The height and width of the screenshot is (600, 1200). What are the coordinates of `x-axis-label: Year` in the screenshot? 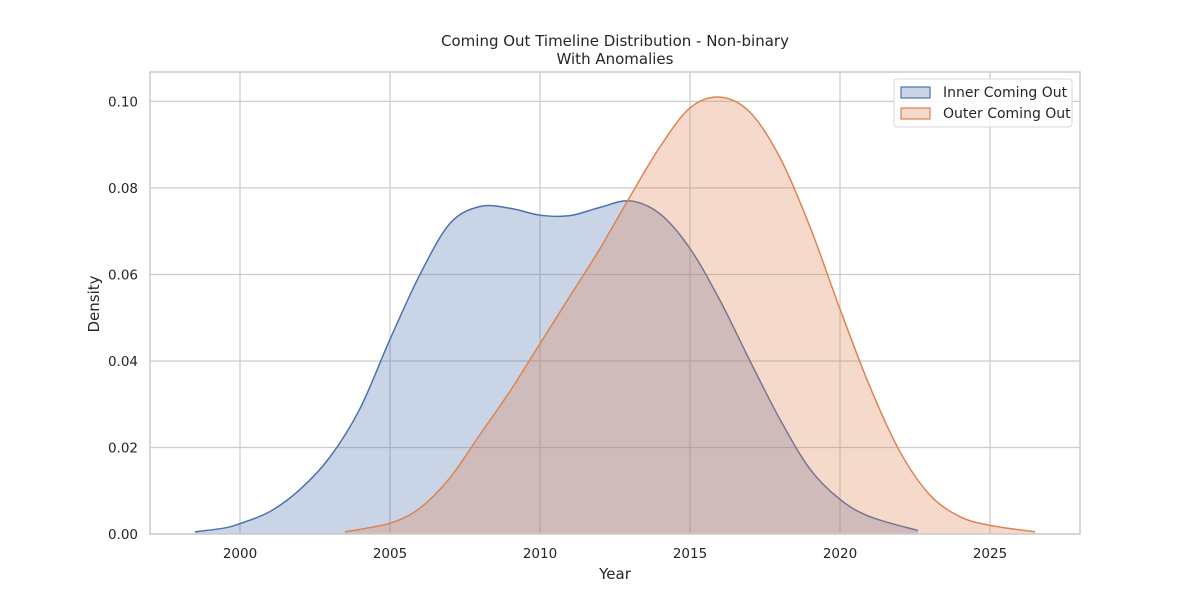 It's located at (615, 574).